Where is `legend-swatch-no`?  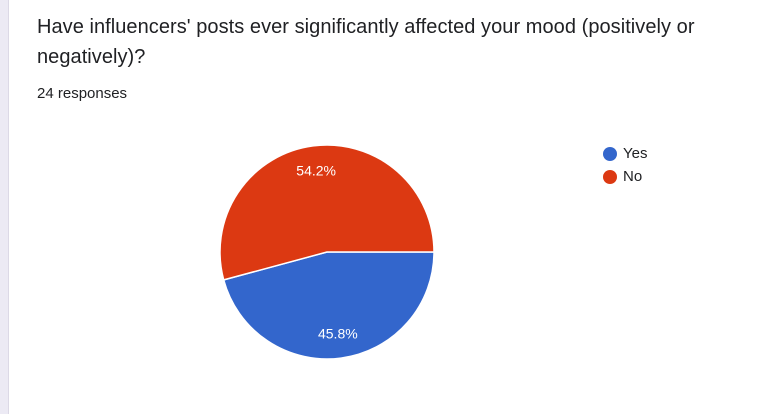
legend-swatch-no is located at coordinates (610, 176).